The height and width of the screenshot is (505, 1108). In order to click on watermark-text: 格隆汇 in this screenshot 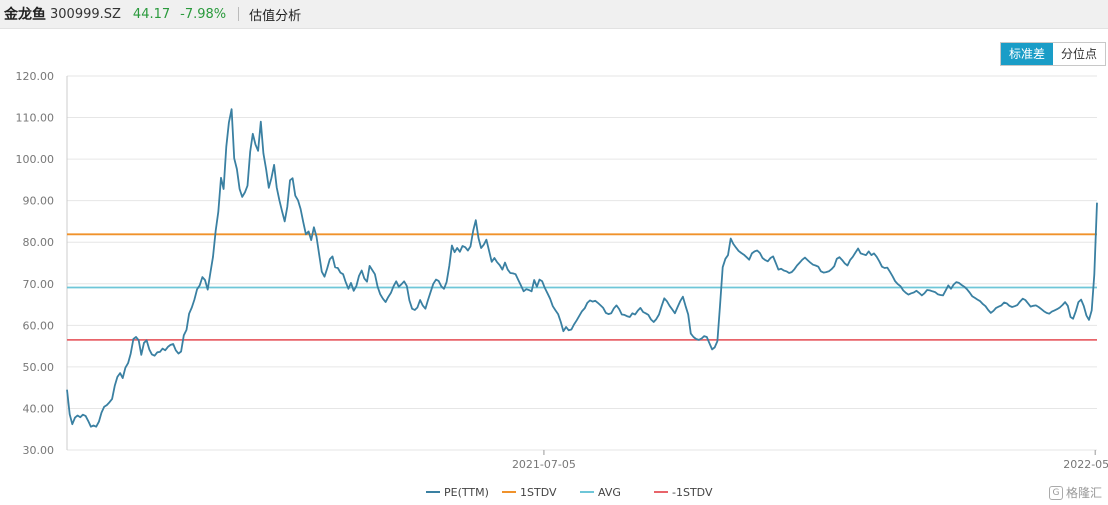, I will do `click(1083, 493)`.